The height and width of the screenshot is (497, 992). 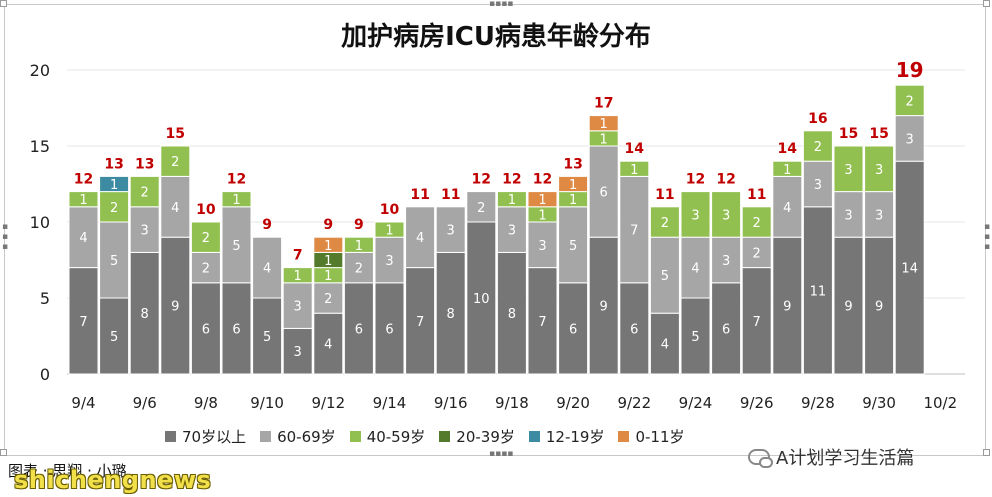 I want to click on watermark-text: shichengnews, so click(x=113, y=480).